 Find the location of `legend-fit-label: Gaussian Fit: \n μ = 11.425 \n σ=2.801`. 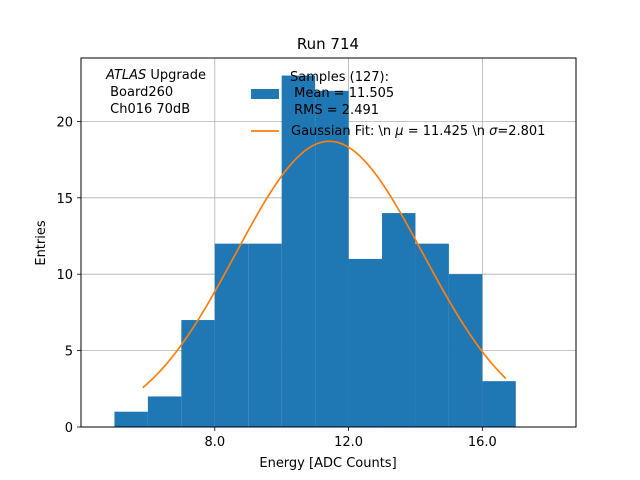

legend-fit-label: Gaussian Fit: \n μ = 11.425 \n σ=2.801 is located at coordinates (418, 131).